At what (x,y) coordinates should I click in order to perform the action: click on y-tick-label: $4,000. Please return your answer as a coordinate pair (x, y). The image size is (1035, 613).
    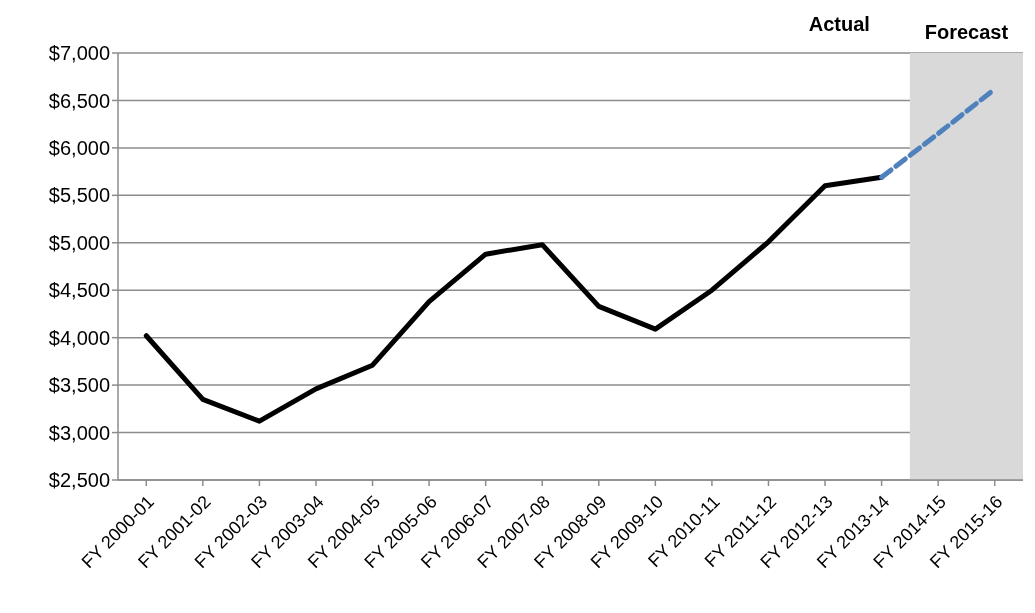
    Looking at the image, I should click on (79, 337).